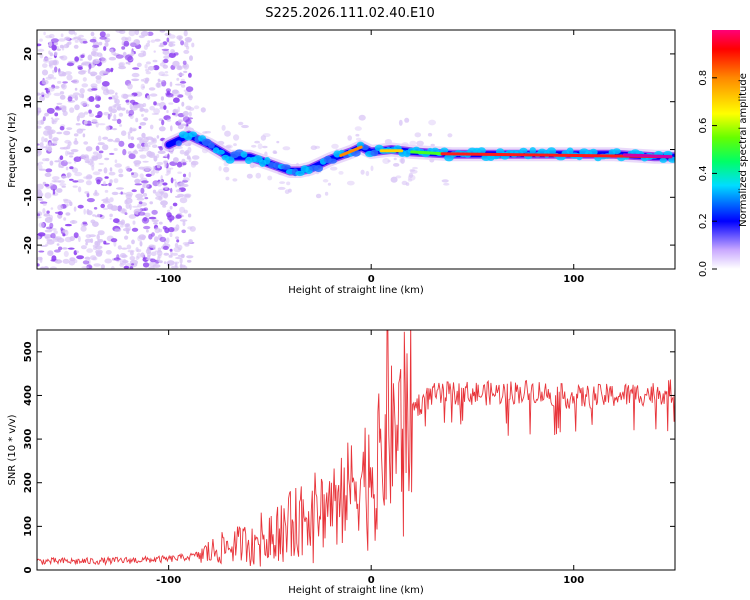  Describe the element at coordinates (28, 395) in the screenshot. I see `y-tick-label: 400` at that location.